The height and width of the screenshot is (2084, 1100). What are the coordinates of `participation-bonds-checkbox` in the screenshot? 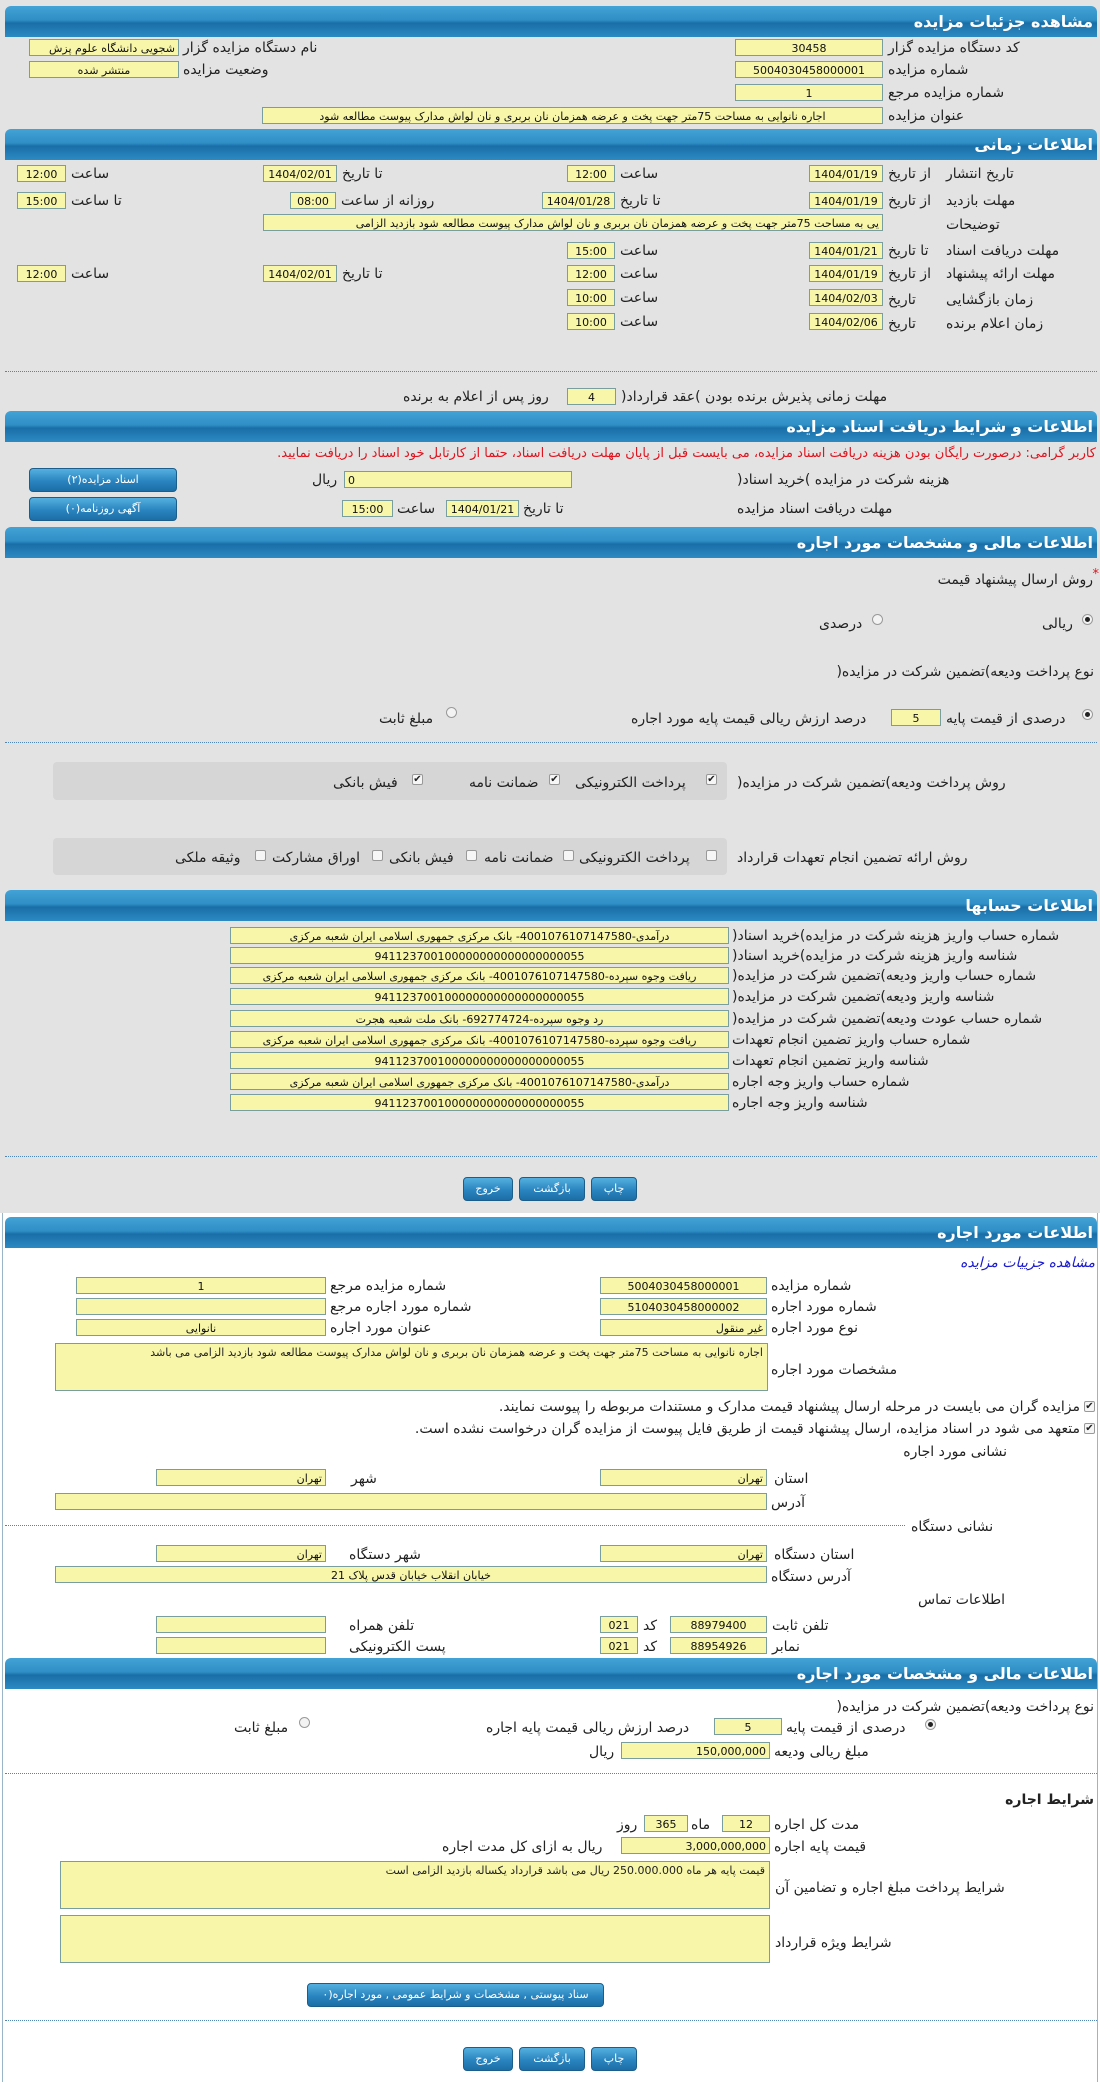 It's located at (377, 855).